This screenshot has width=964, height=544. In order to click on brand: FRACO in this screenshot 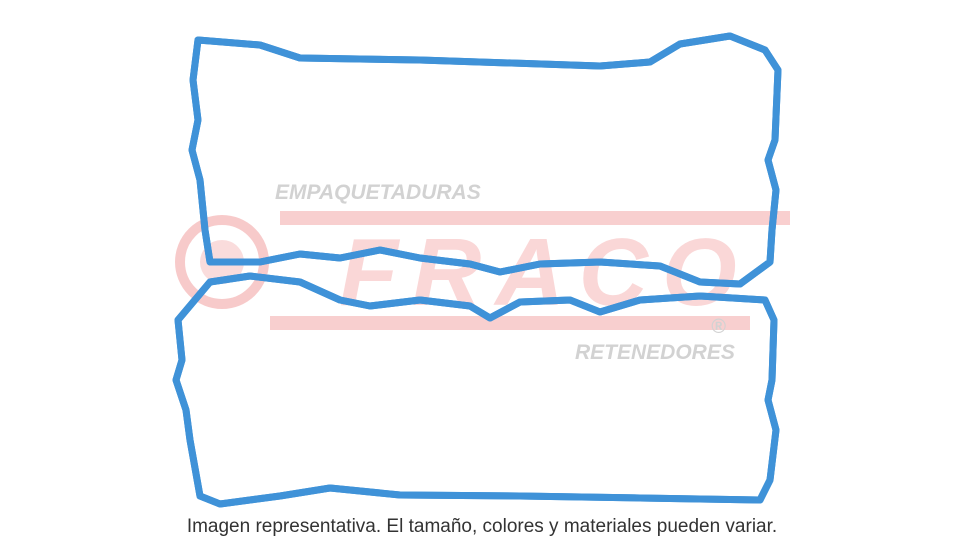, I will do `click(544, 272)`.